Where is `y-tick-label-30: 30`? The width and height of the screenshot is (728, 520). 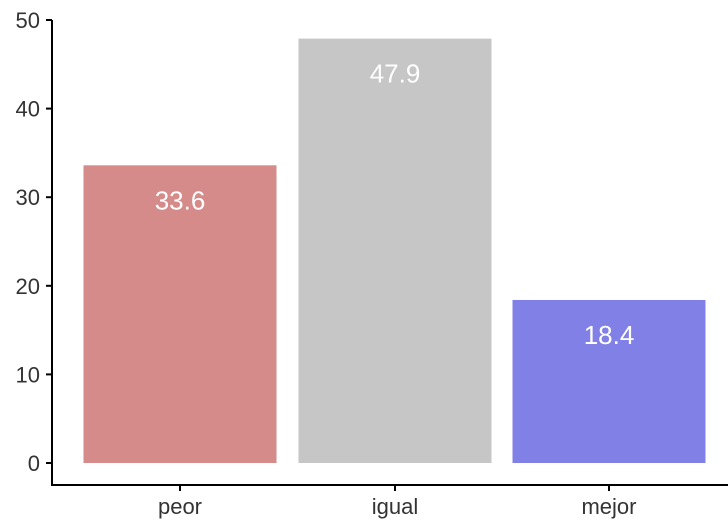 y-tick-label-30: 30 is located at coordinates (28, 197).